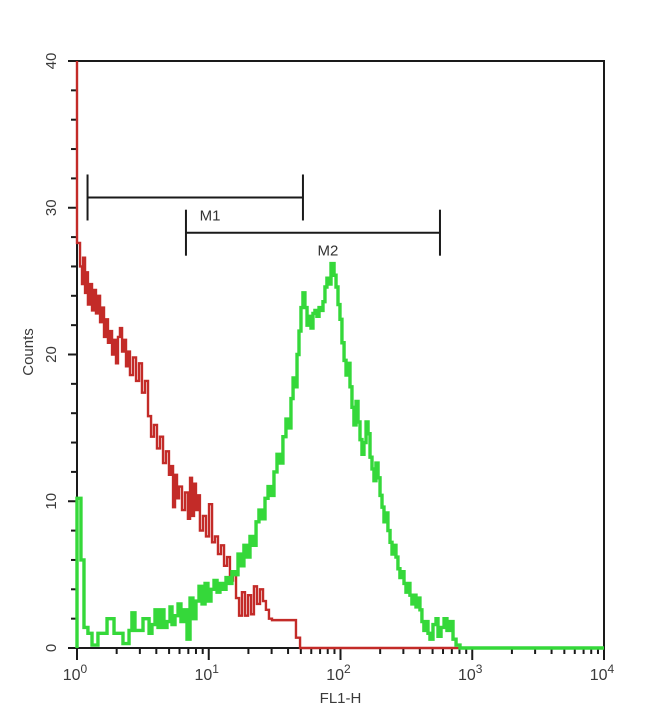  Describe the element at coordinates (51, 61) in the screenshot. I see `y-axis-tick-label: 40` at that location.